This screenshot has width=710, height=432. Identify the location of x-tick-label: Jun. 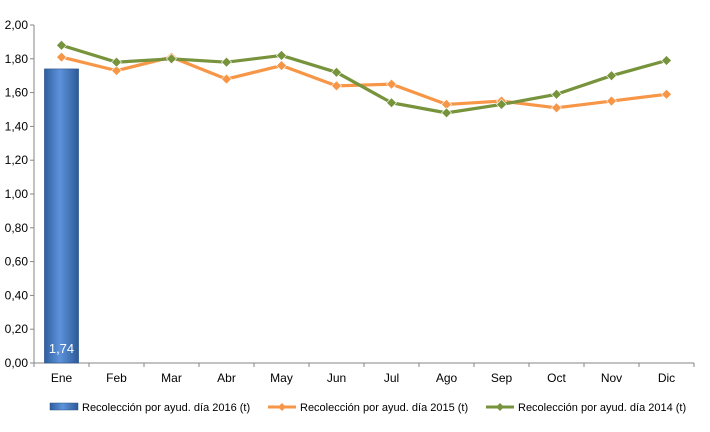
(336, 378).